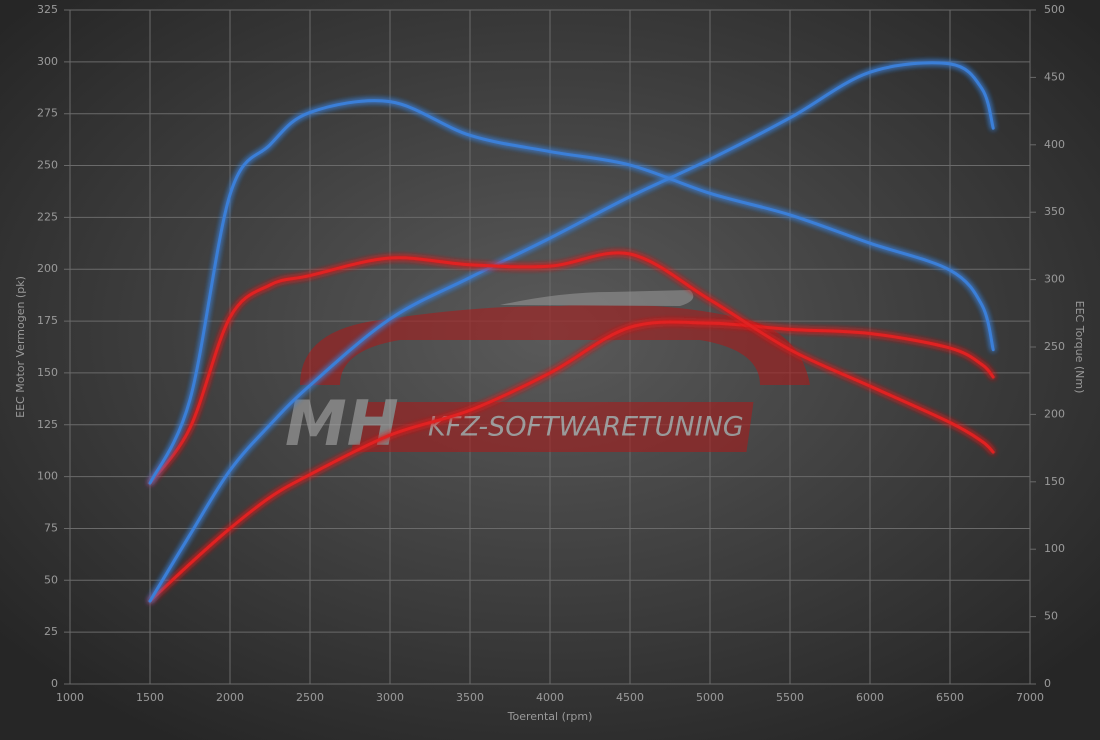  I want to click on y2-tick-label: 200, so click(1054, 413).